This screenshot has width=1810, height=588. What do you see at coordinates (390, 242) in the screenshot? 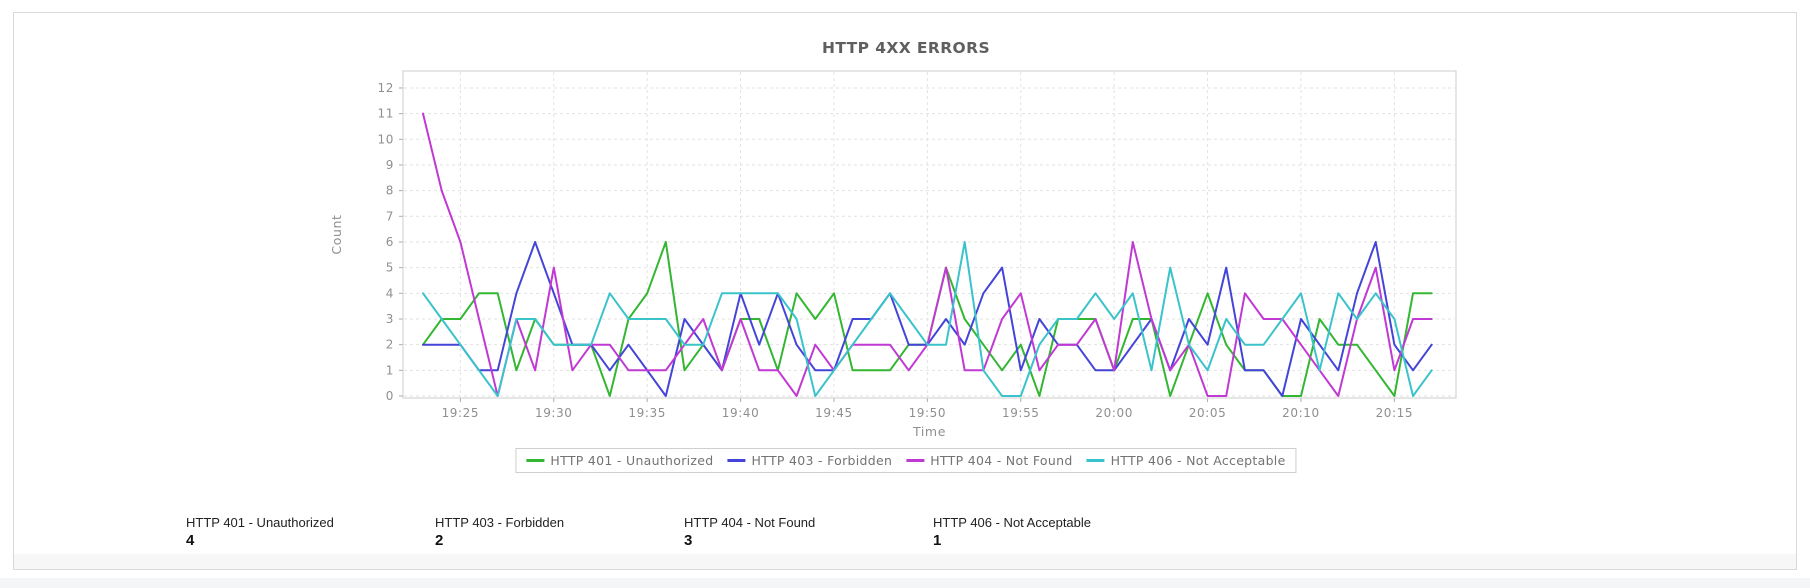
I see `svg-text: 6` at bounding box center [390, 242].